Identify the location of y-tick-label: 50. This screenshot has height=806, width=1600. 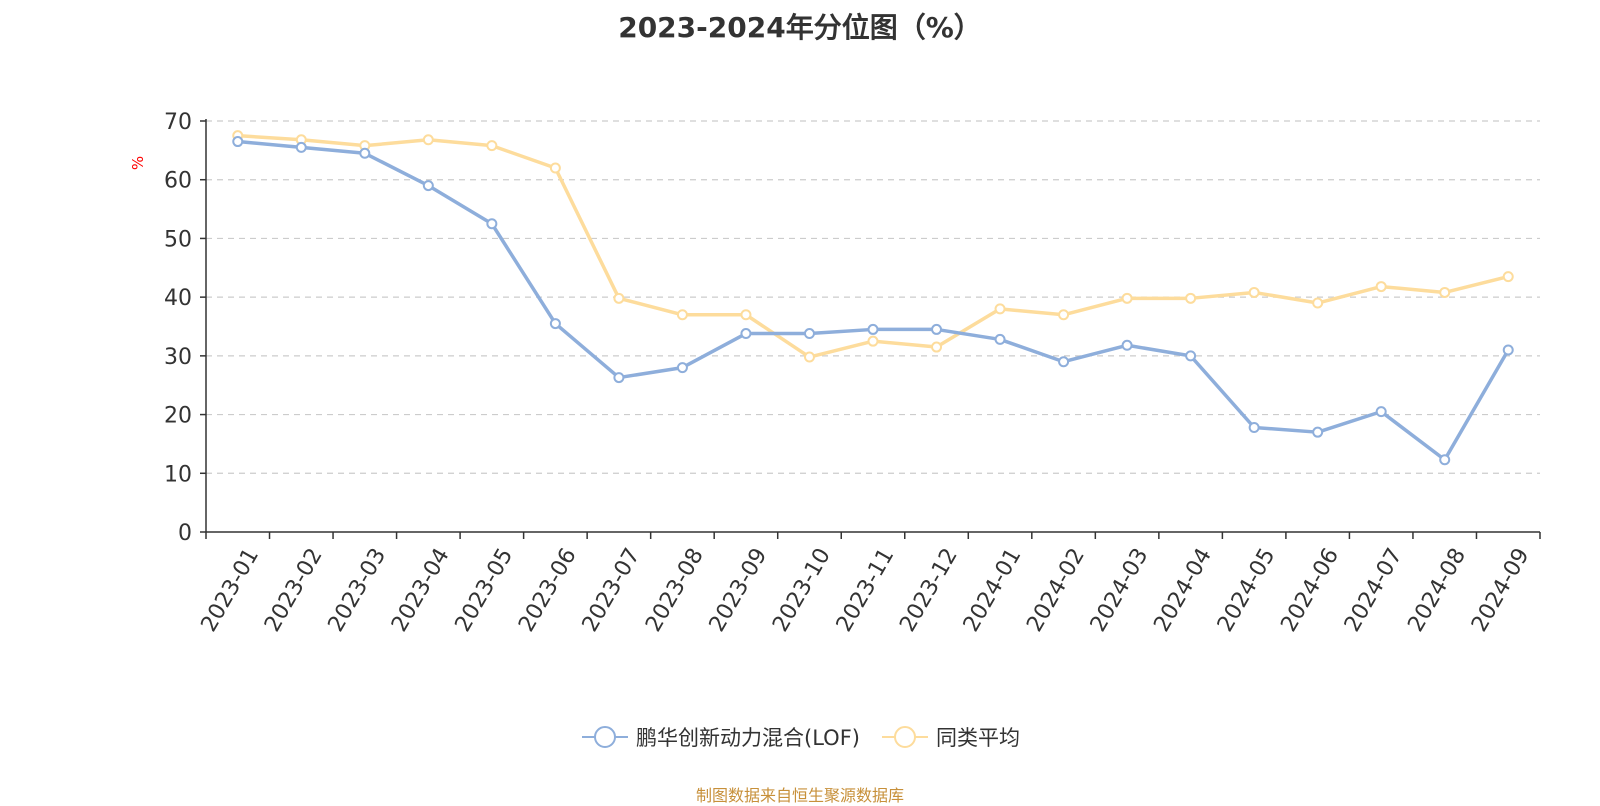
(178, 239).